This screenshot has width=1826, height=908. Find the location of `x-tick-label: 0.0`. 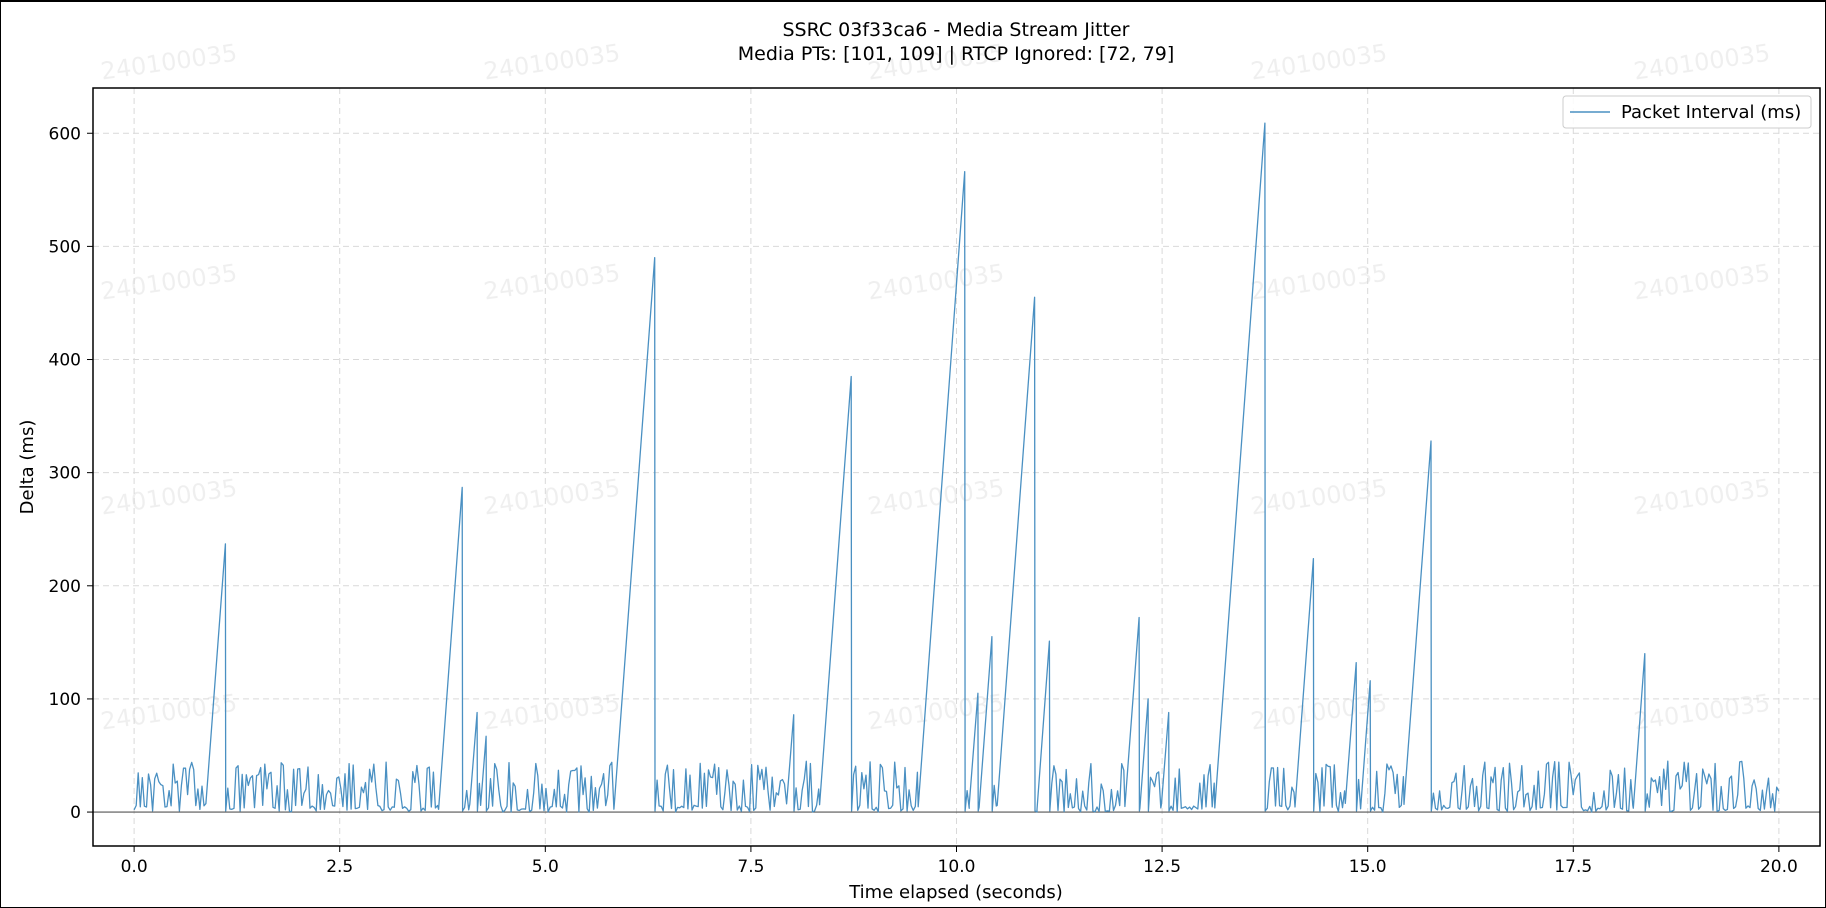

x-tick-label: 0.0 is located at coordinates (134, 867).